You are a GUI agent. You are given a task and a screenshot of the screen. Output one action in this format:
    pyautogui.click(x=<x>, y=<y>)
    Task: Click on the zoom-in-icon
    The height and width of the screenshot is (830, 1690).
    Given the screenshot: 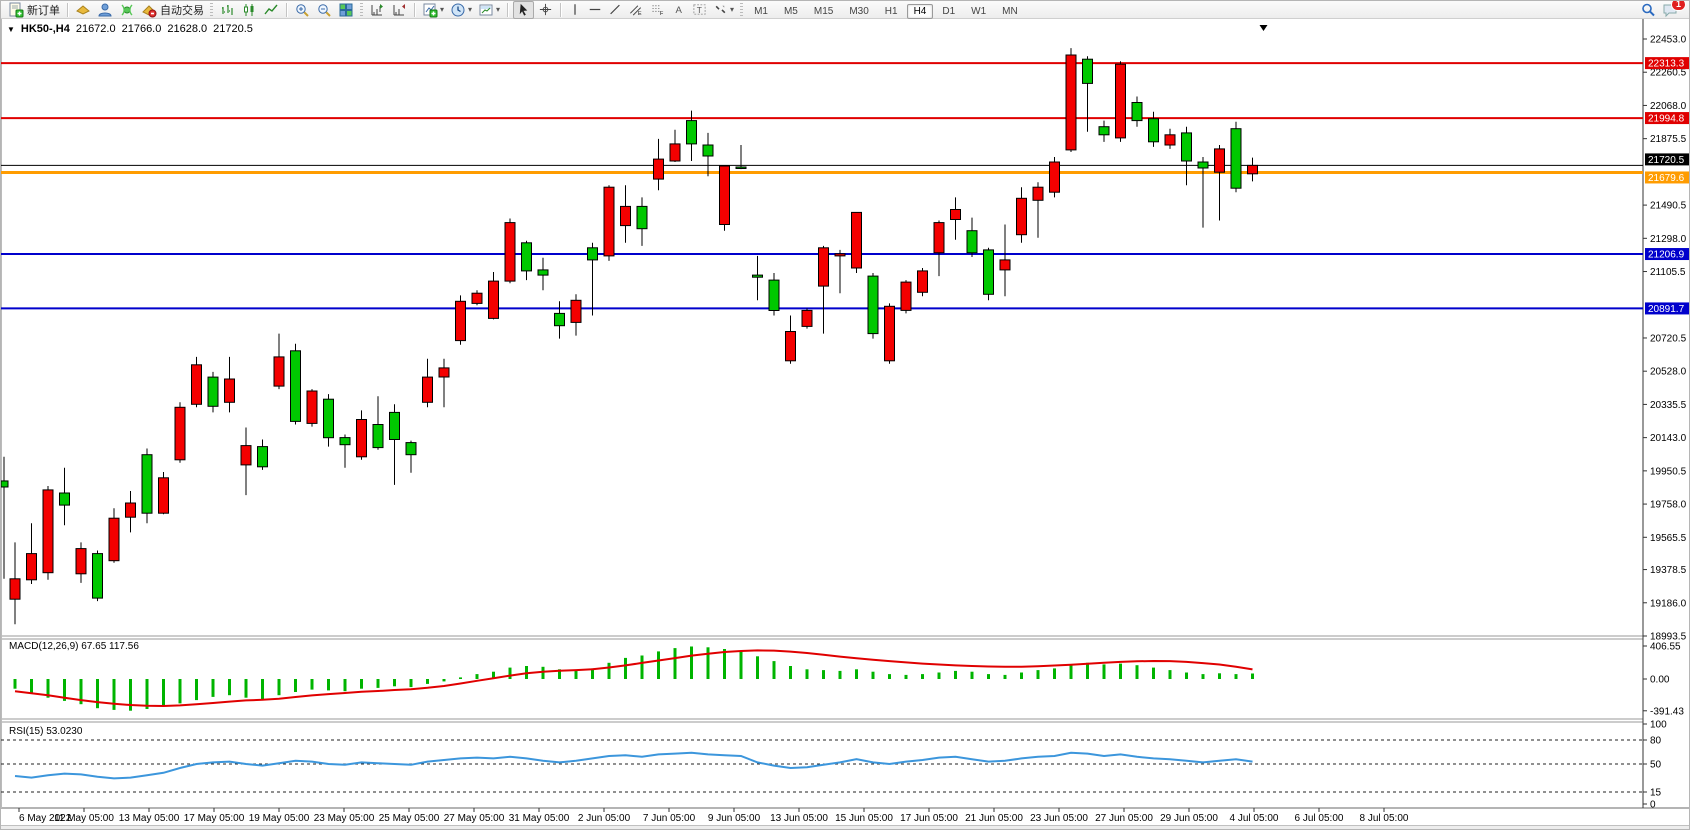 What is the action you would take?
    pyautogui.click(x=302, y=10)
    